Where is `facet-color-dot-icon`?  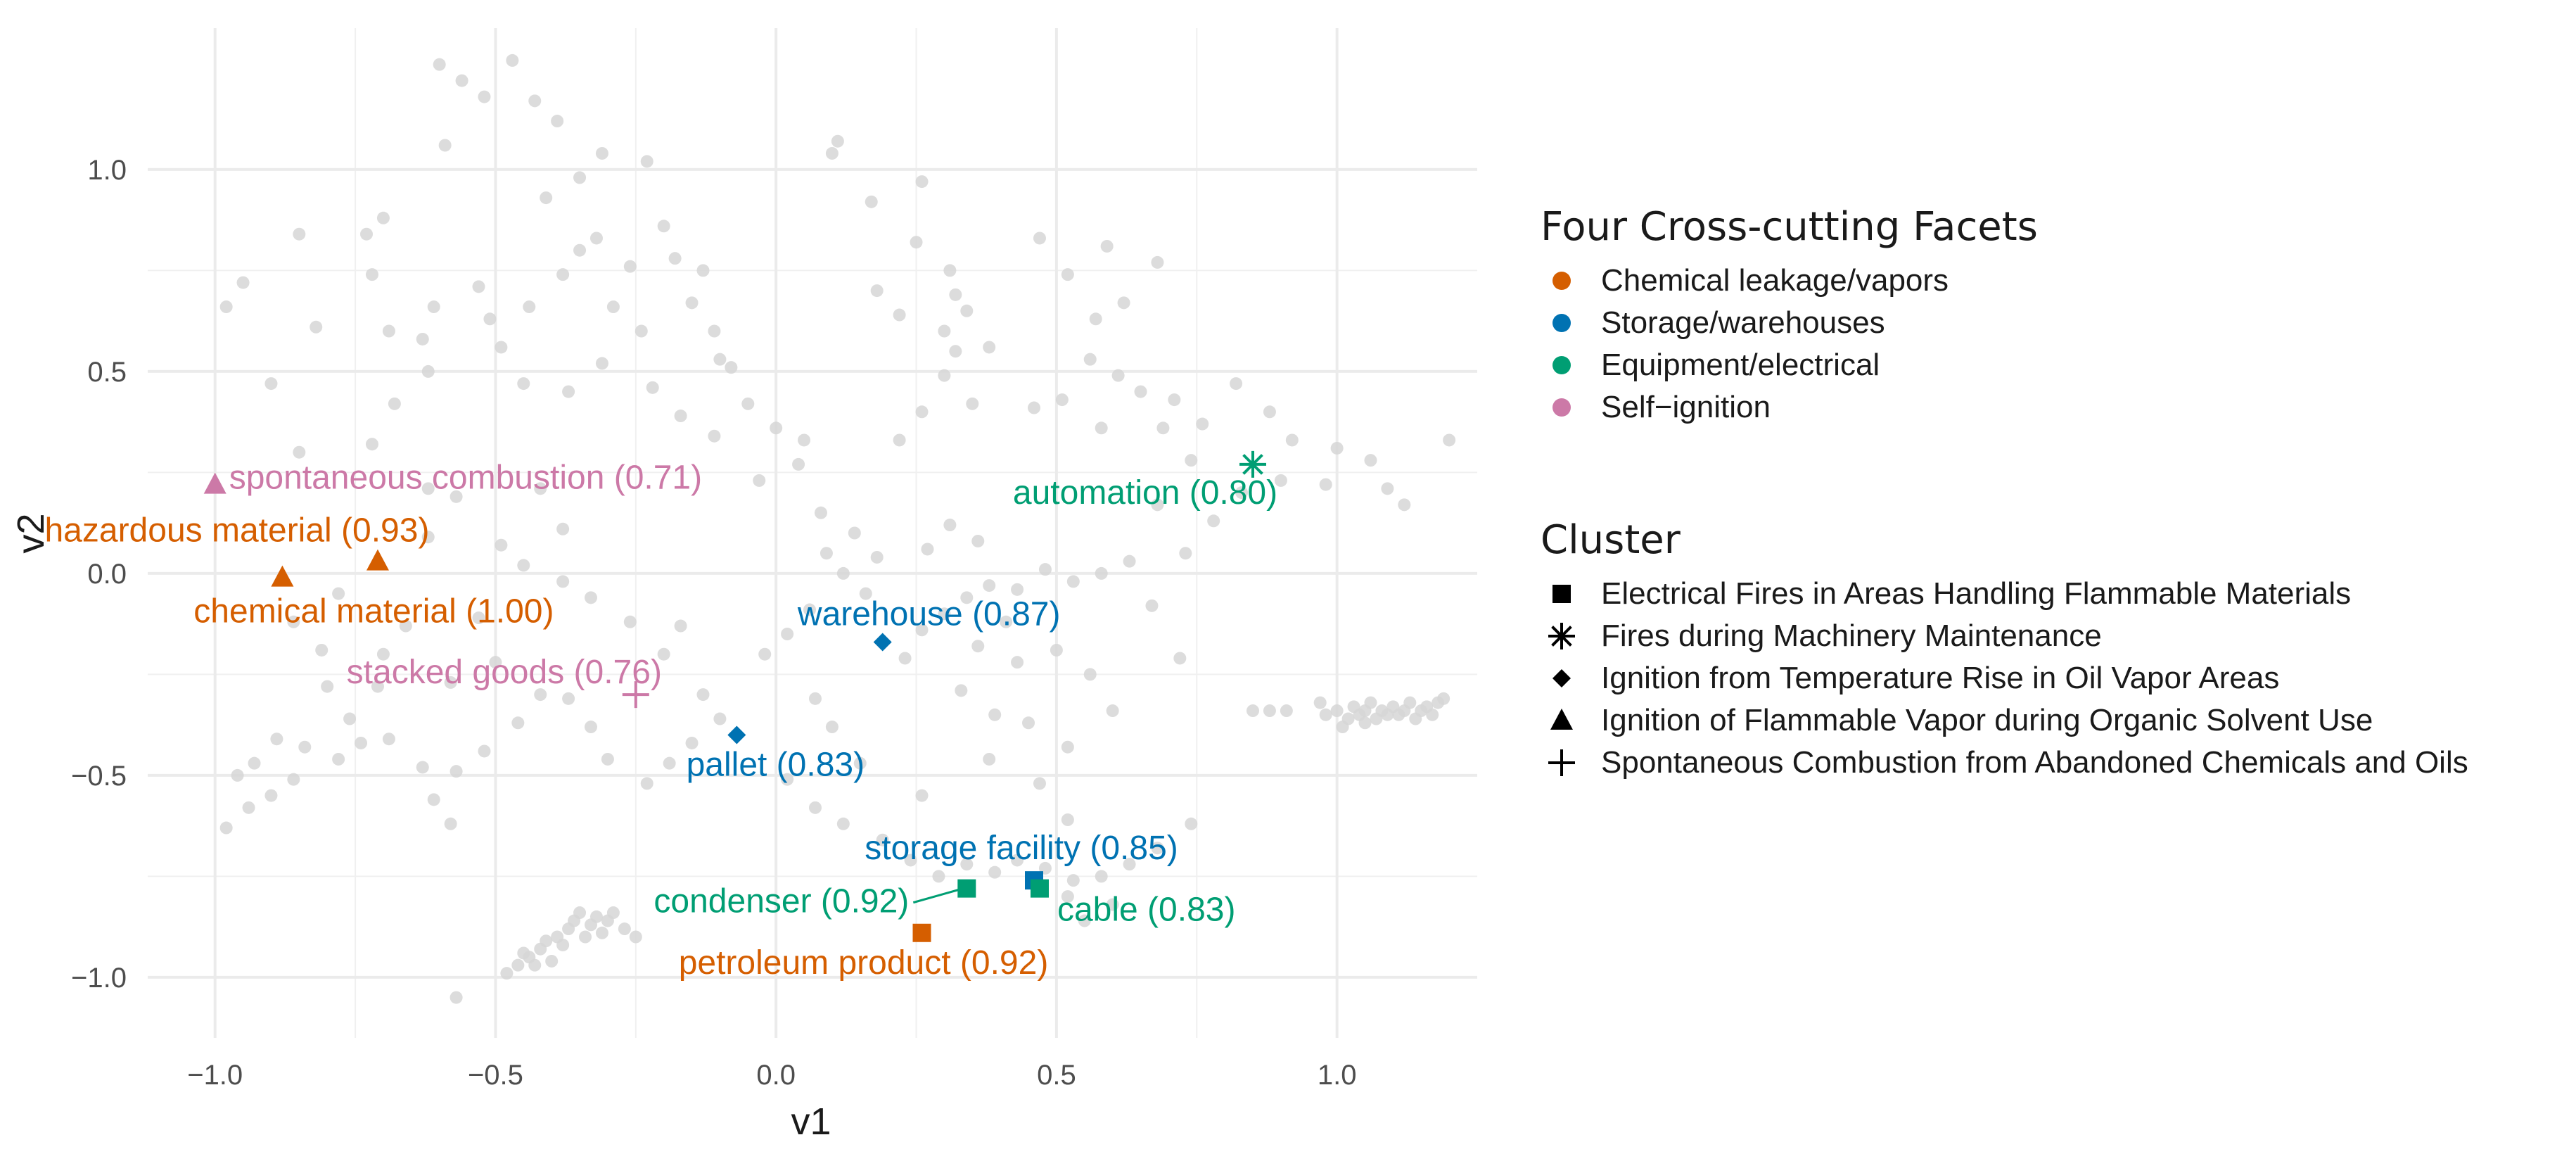
facet-color-dot-icon is located at coordinates (1562, 407).